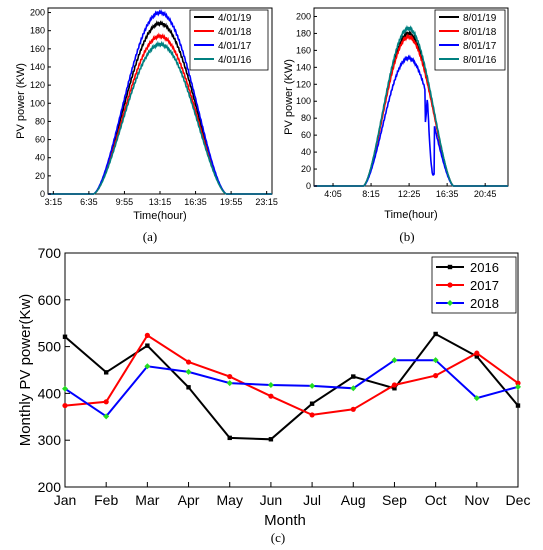 Image resolution: width=543 pixels, height=550 pixels. What do you see at coordinates (37, 103) in the screenshot?
I see `panel-a-ytick-label: 100` at bounding box center [37, 103].